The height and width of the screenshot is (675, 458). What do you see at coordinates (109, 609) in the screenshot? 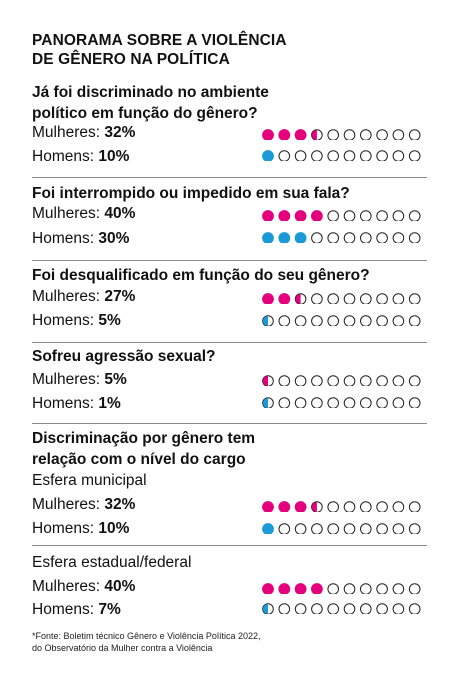
I see `value-label: 7%` at bounding box center [109, 609].